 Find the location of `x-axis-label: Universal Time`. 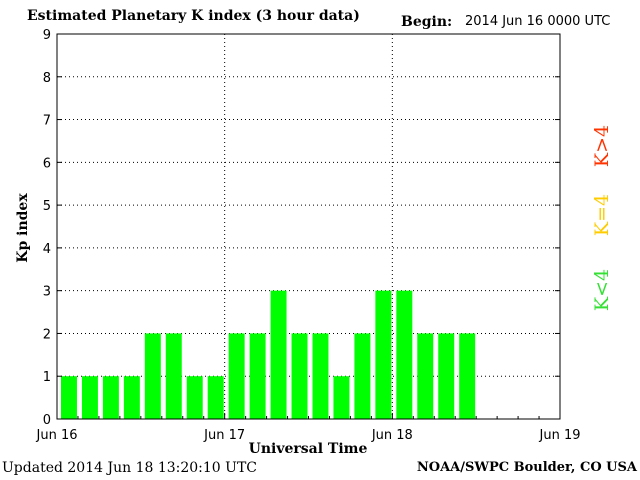

x-axis-label: Universal Time is located at coordinates (308, 449).